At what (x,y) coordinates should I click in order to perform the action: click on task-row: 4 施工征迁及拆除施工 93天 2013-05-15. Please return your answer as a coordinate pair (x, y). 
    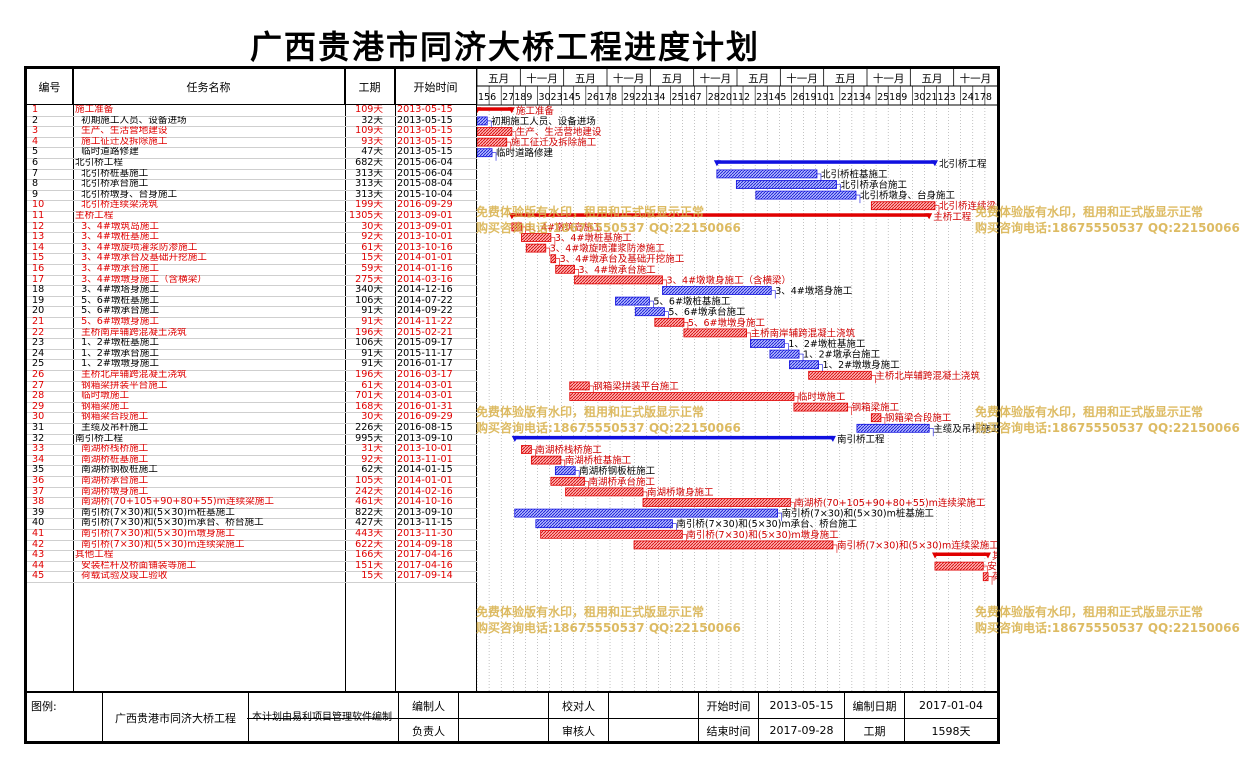
    Looking at the image, I should click on (252, 143).